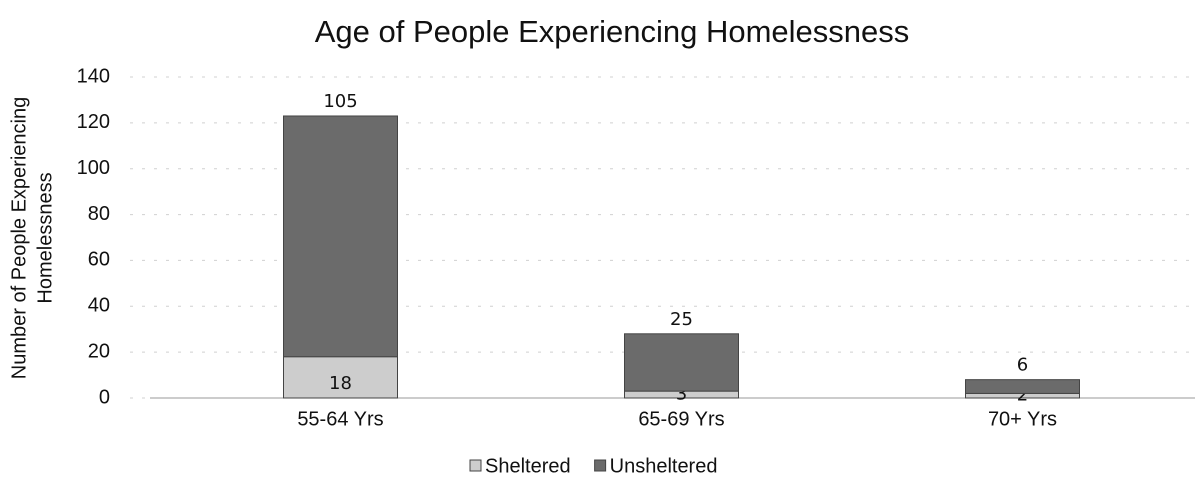 This screenshot has width=1197, height=479. I want to click on x-tick-label: 55-64 Yrs, so click(340, 419).